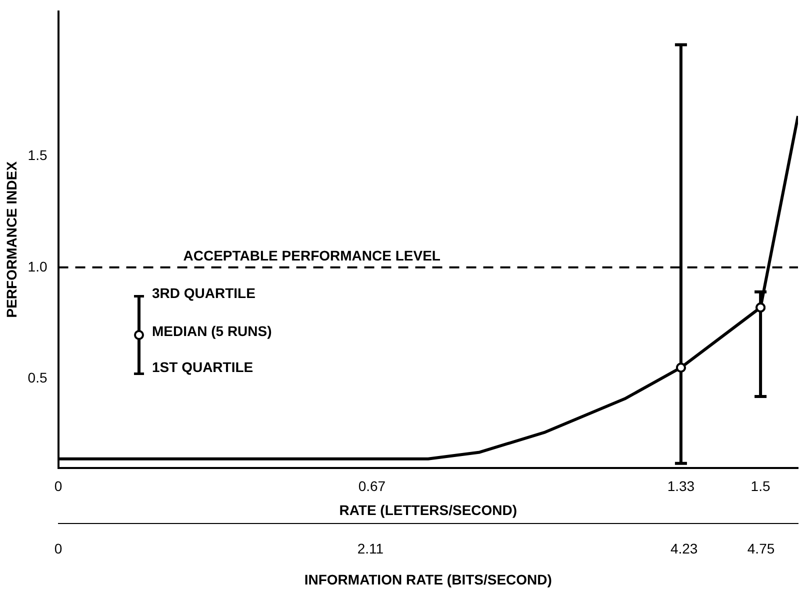 The image size is (812, 593). I want to click on x2-tick-label: 2.11, so click(370, 548).